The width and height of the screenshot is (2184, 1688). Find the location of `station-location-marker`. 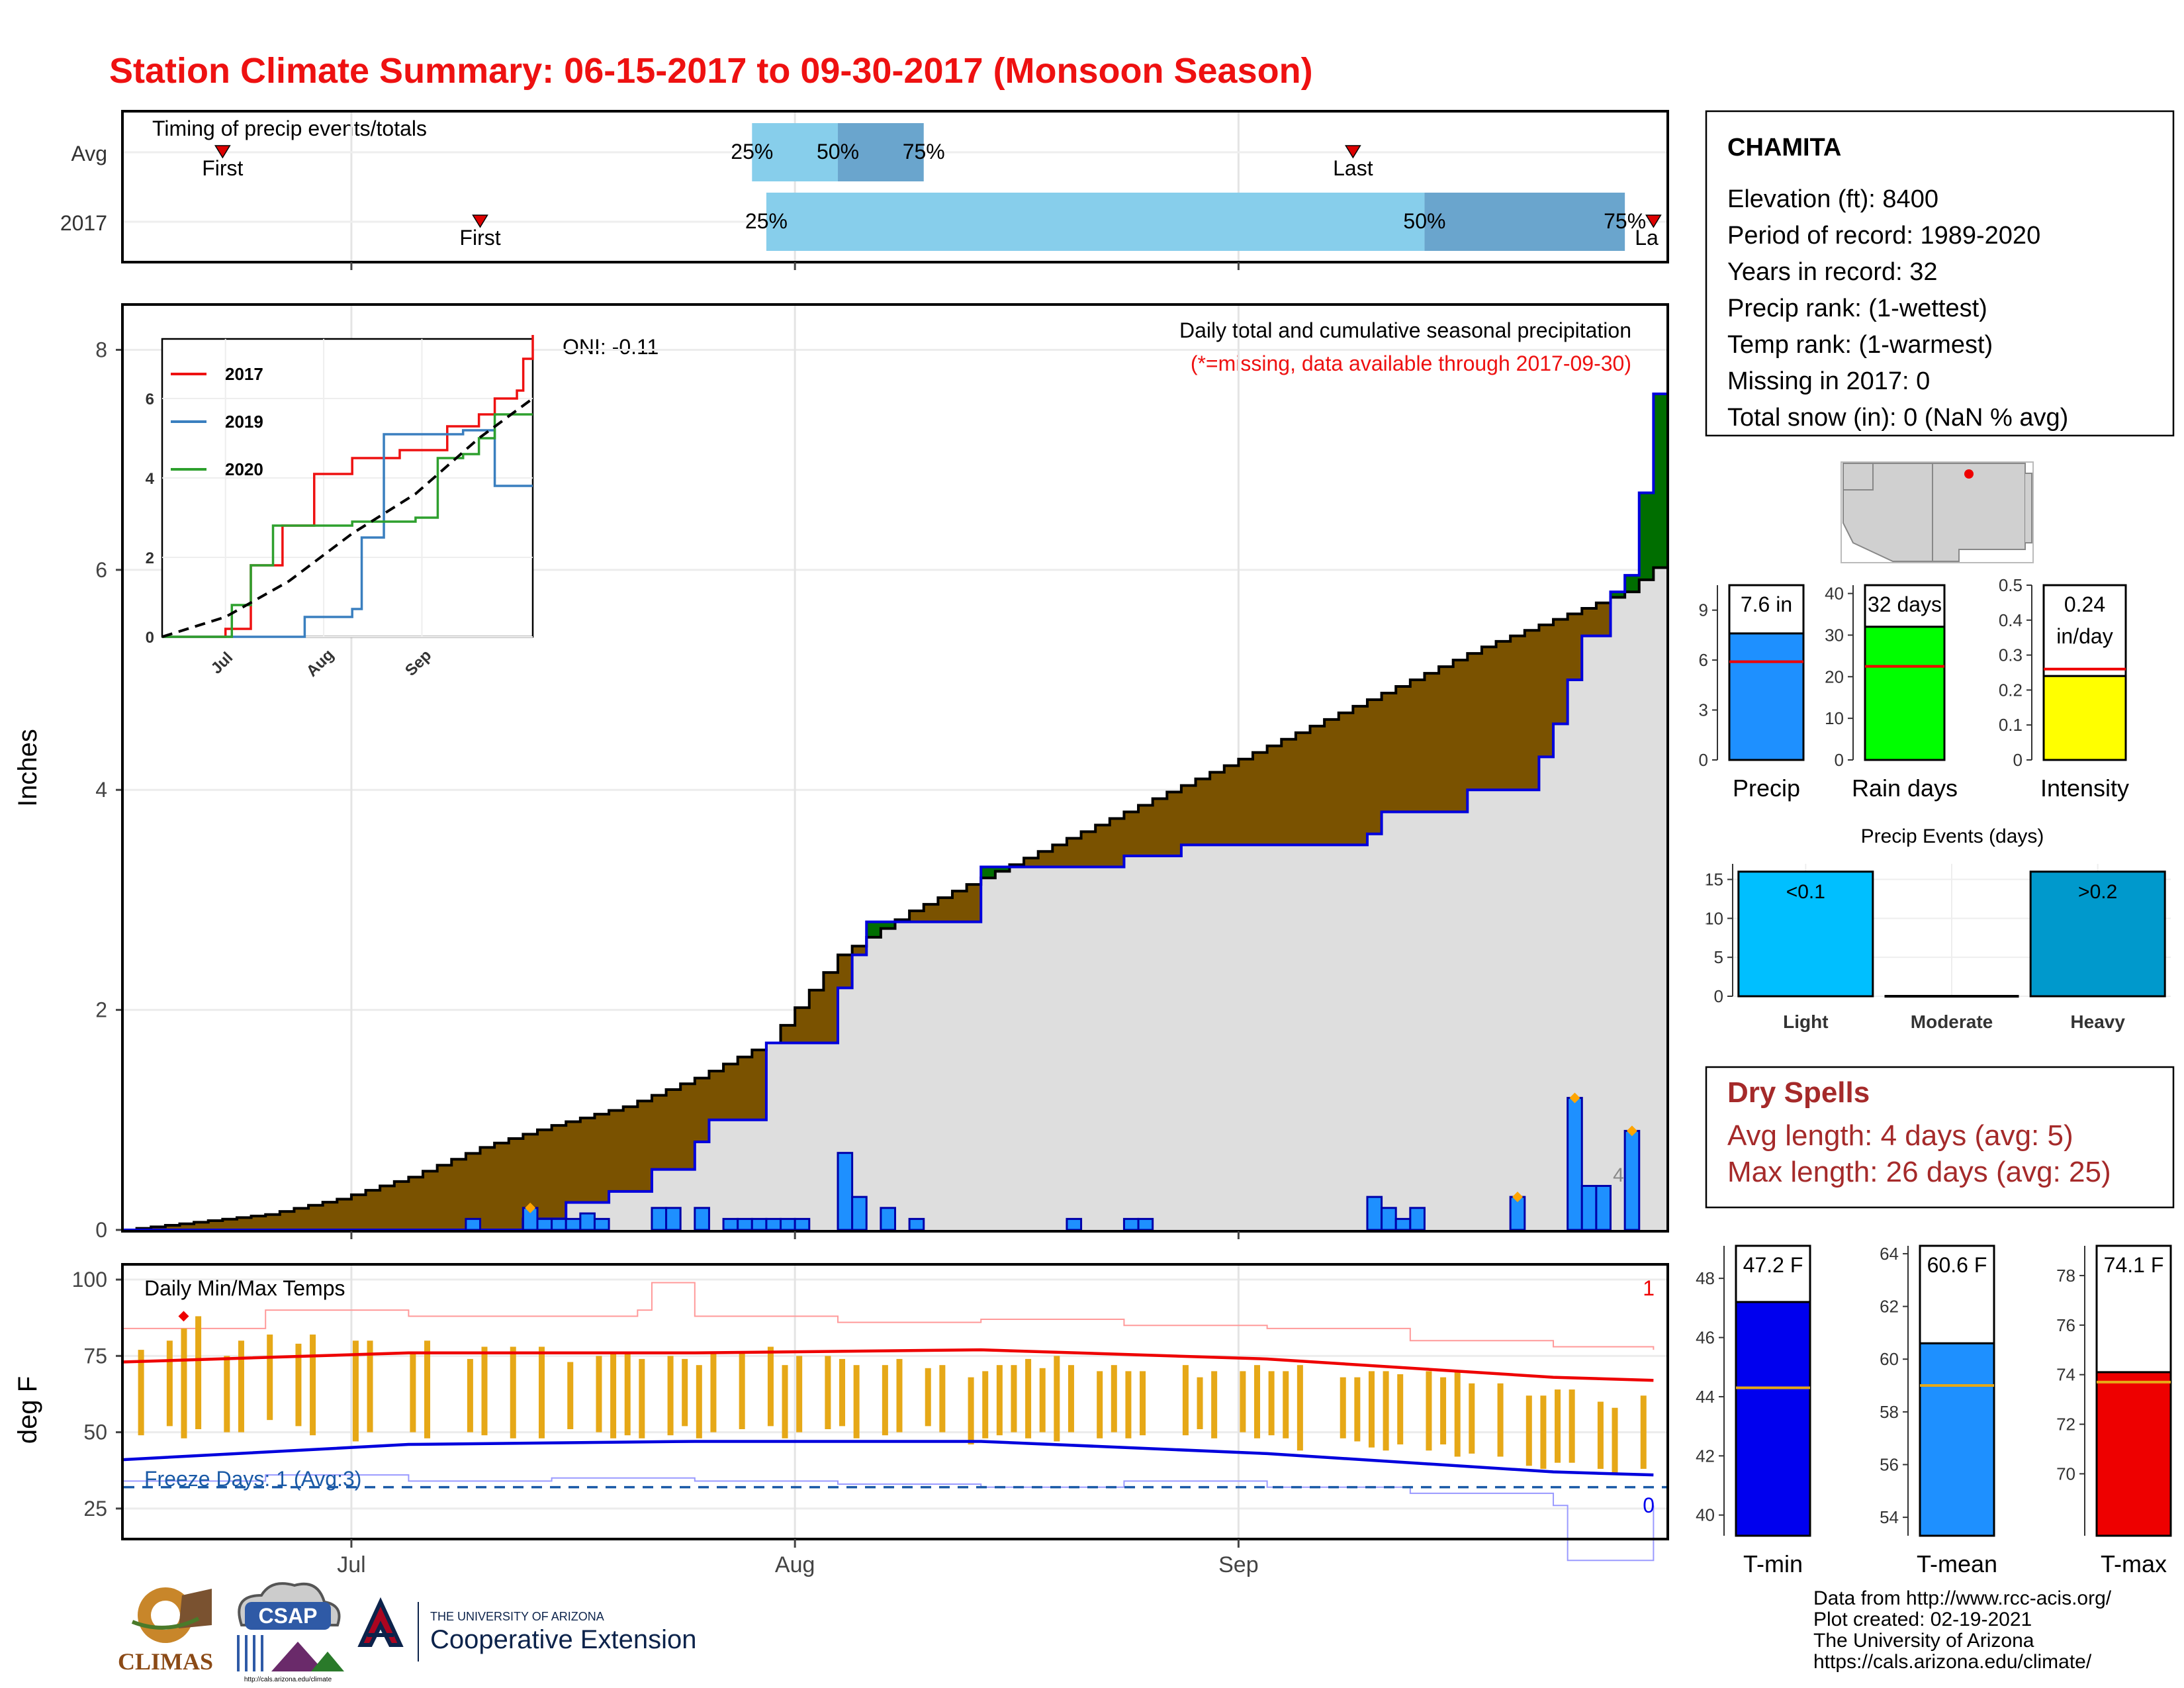

station-location-marker is located at coordinates (1969, 474).